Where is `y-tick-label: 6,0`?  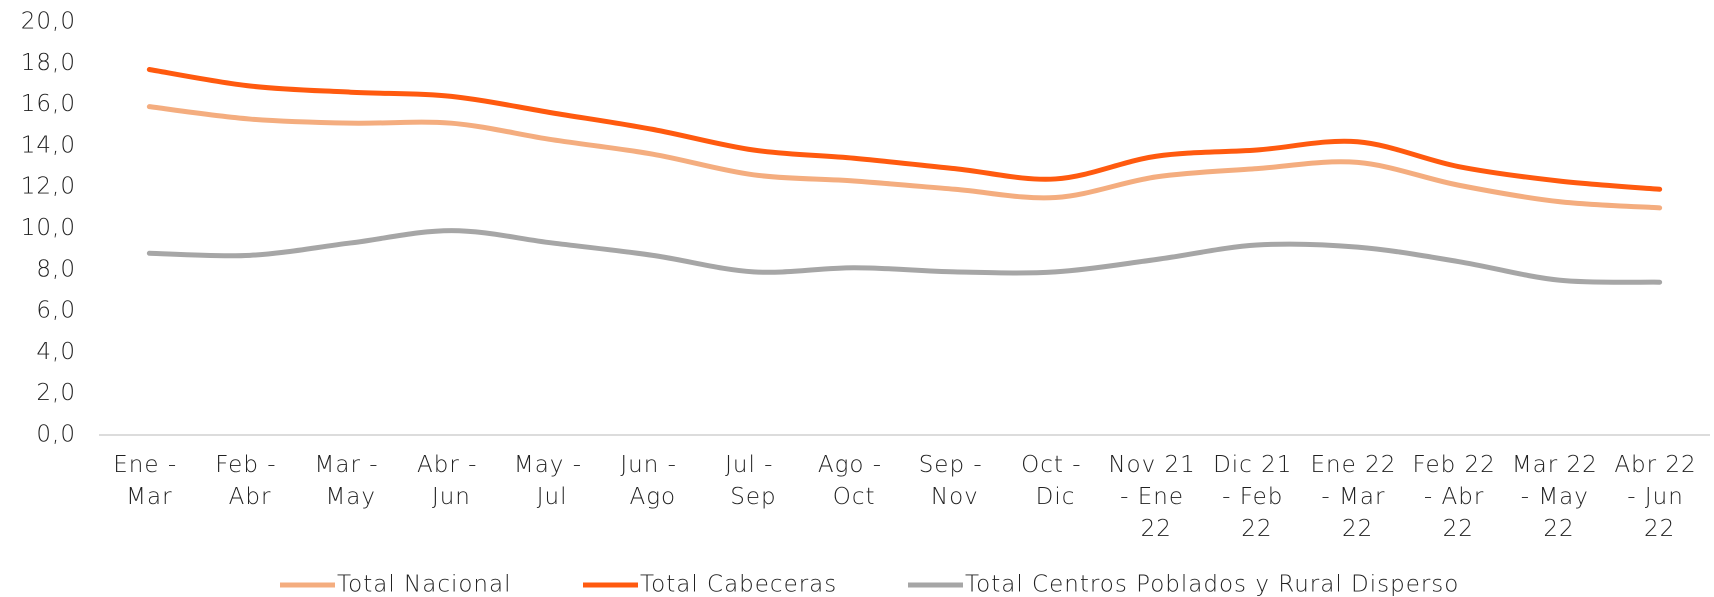
y-tick-label: 6,0 is located at coordinates (56, 311).